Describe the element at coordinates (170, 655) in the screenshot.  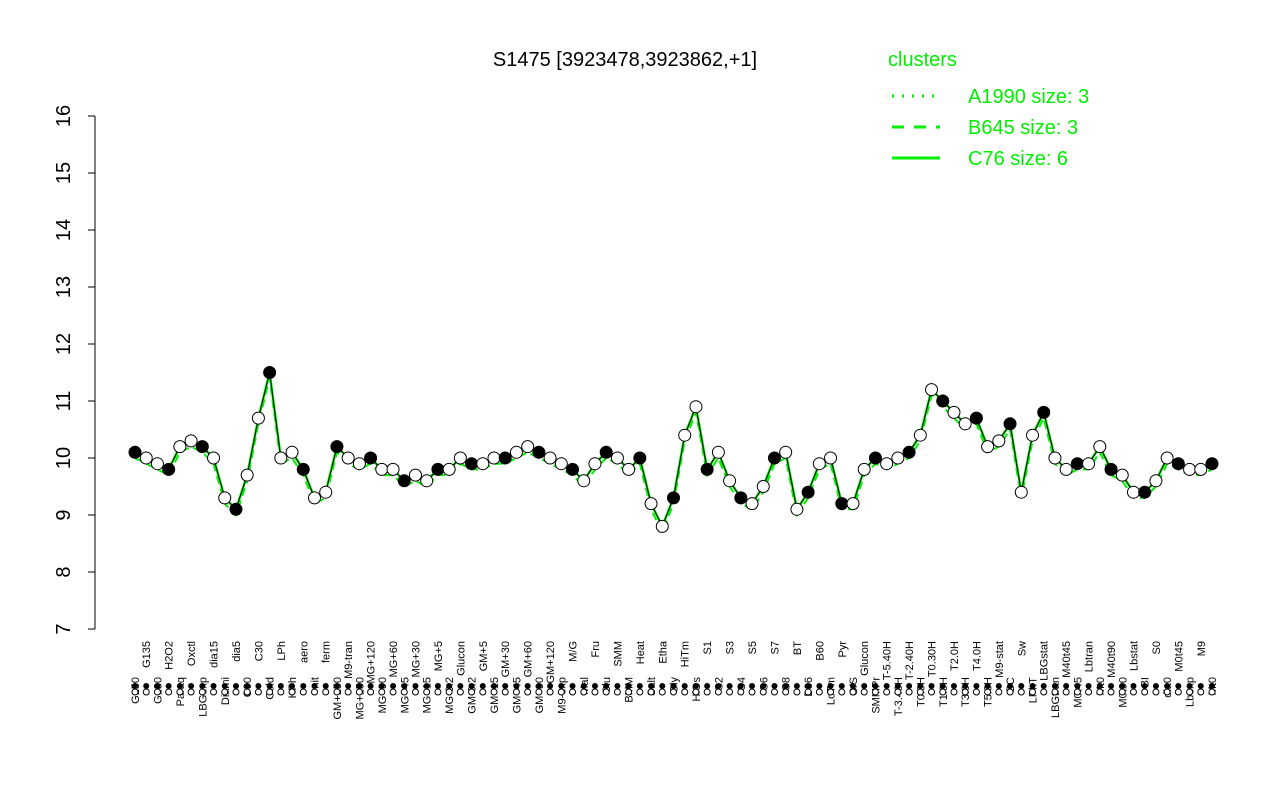
I see `x-tick-label: H2O2` at that location.